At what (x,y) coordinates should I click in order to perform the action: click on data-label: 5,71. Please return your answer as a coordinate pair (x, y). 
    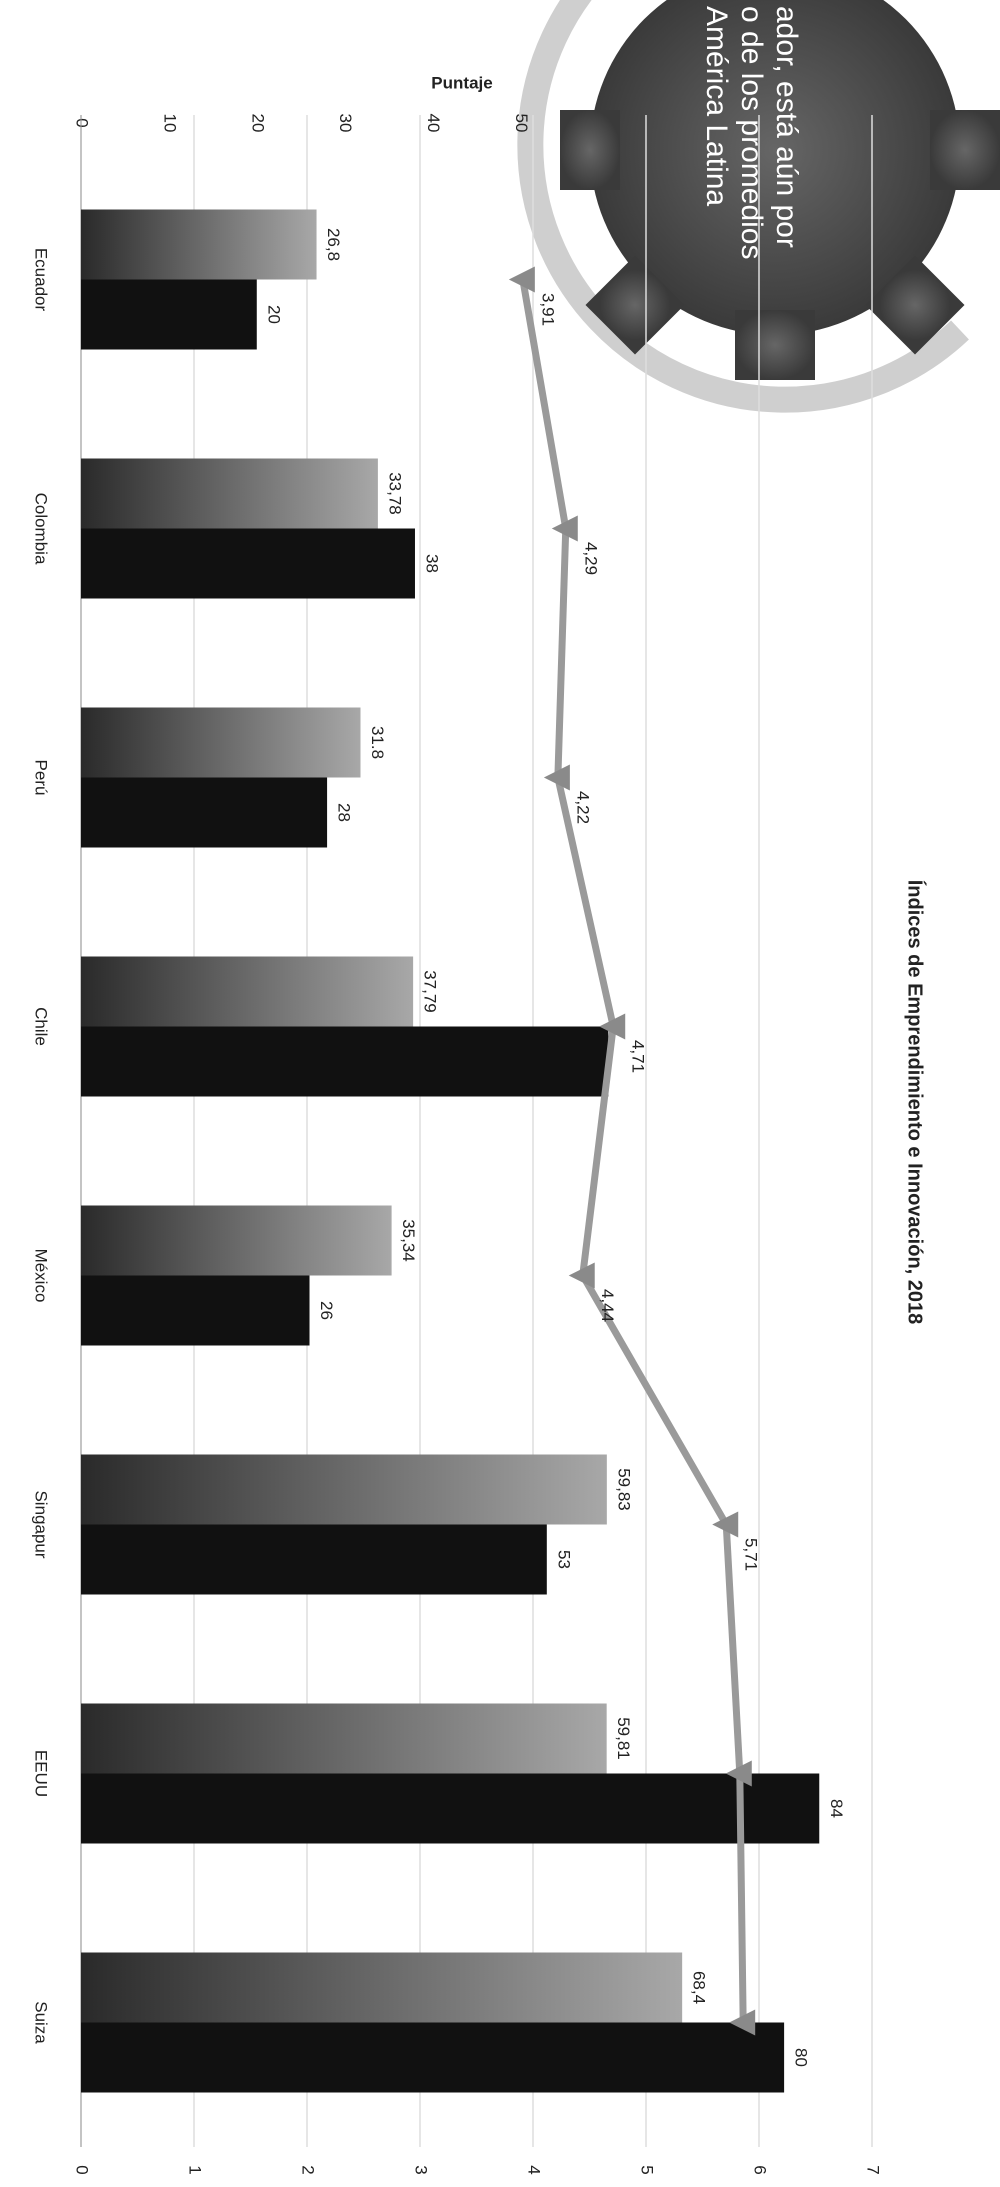
    Looking at the image, I should click on (751, 1554).